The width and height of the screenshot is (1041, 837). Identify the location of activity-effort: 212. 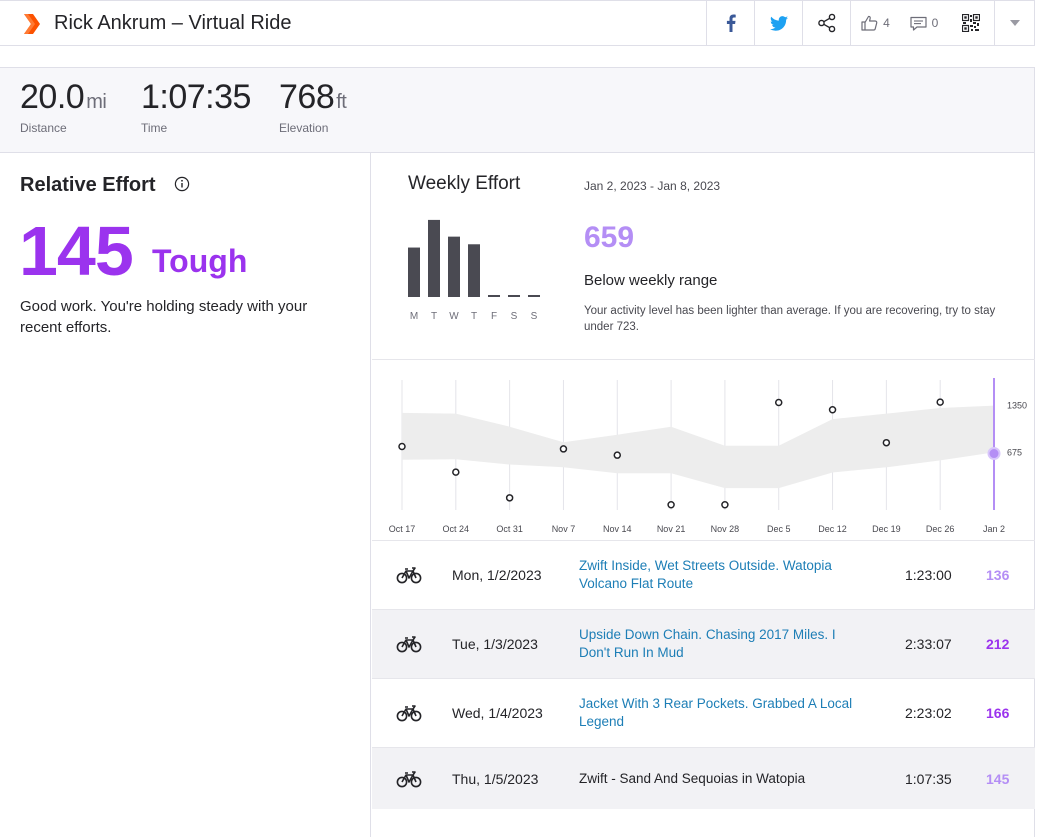
(998, 644).